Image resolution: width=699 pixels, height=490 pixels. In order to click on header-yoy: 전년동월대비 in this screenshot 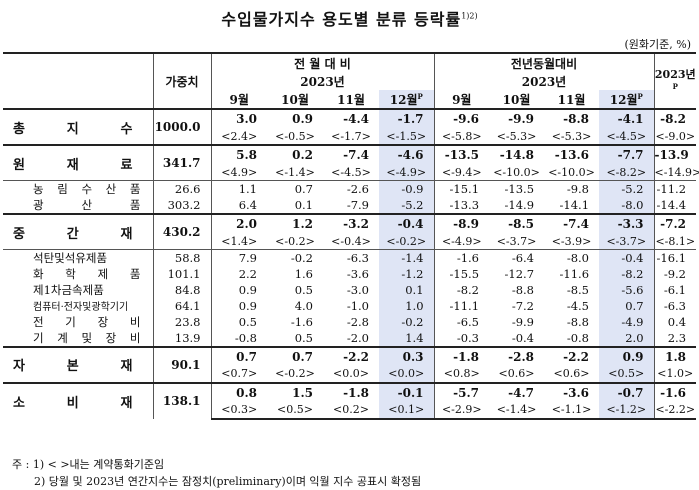, I will do `click(544, 62)`.